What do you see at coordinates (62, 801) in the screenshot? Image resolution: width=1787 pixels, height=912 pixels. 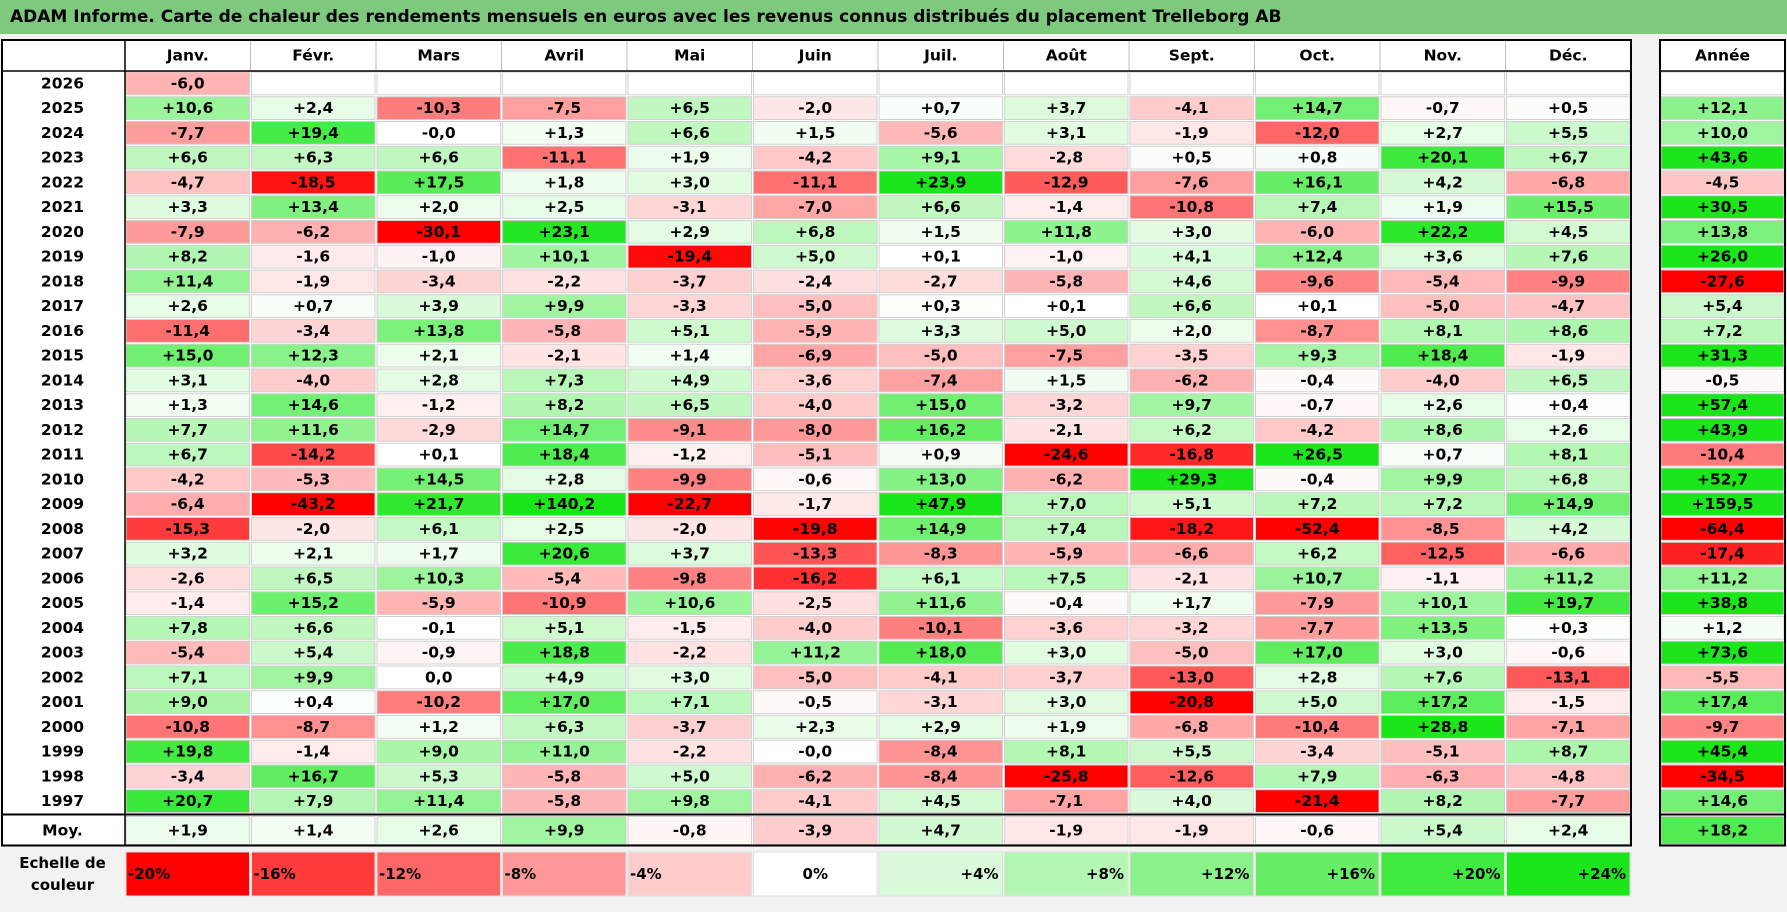 I see `row-year-label: 1997` at bounding box center [62, 801].